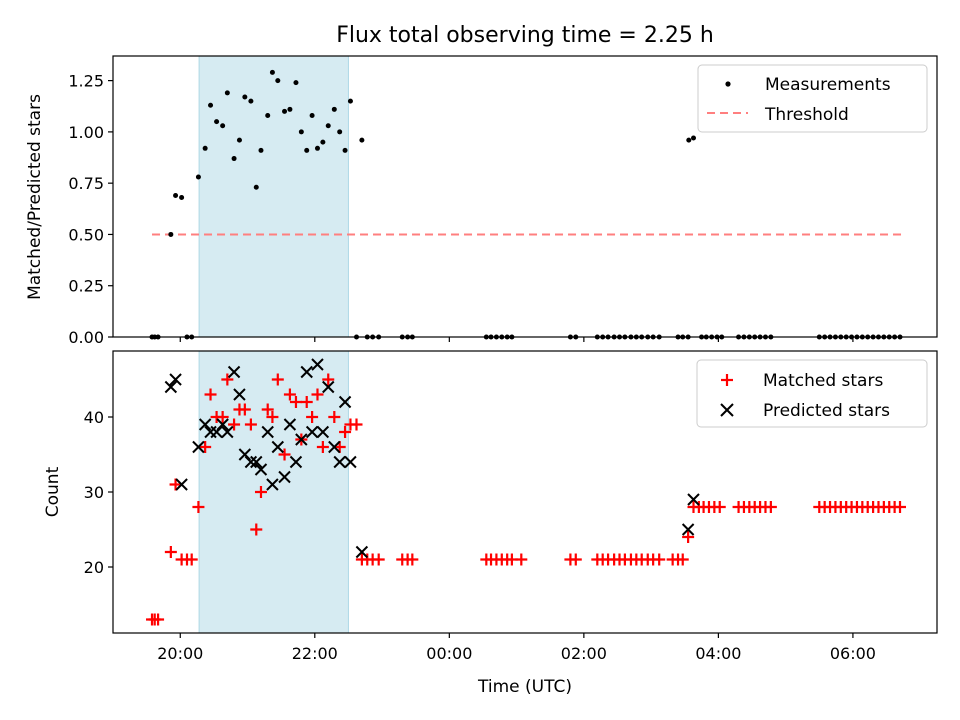 This screenshot has width=960, height=720. Describe the element at coordinates (273, 492) in the screenshot. I see `observing-window-span` at that location.